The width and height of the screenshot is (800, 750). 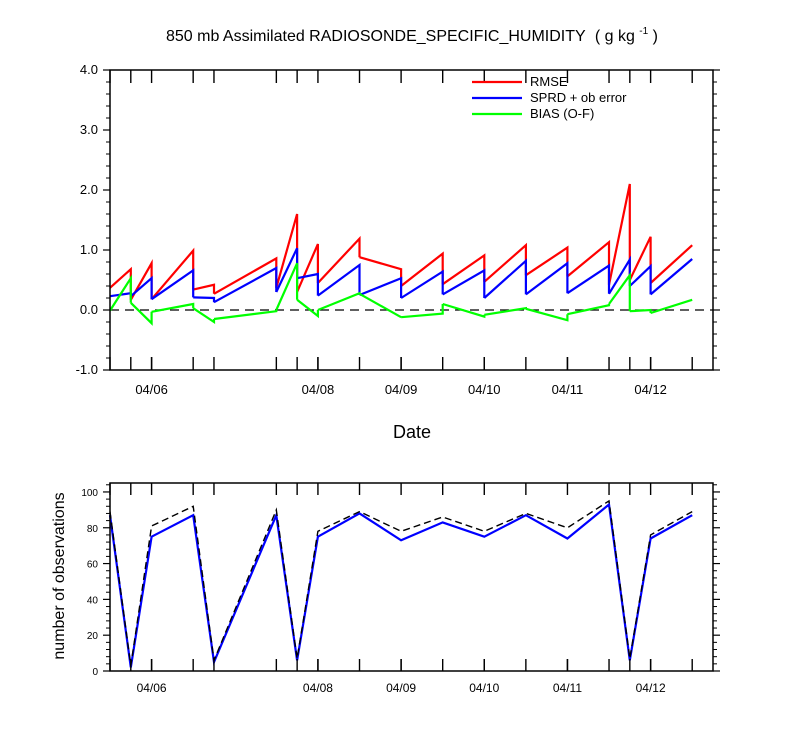 I want to click on top-series-group, so click(x=401, y=254).